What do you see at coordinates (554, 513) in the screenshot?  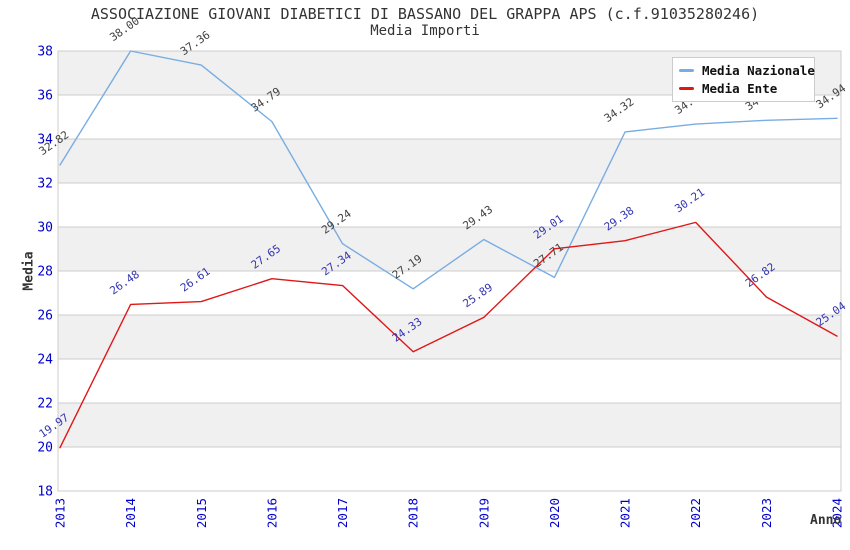 I see `x-tick-label: 2020` at bounding box center [554, 513].